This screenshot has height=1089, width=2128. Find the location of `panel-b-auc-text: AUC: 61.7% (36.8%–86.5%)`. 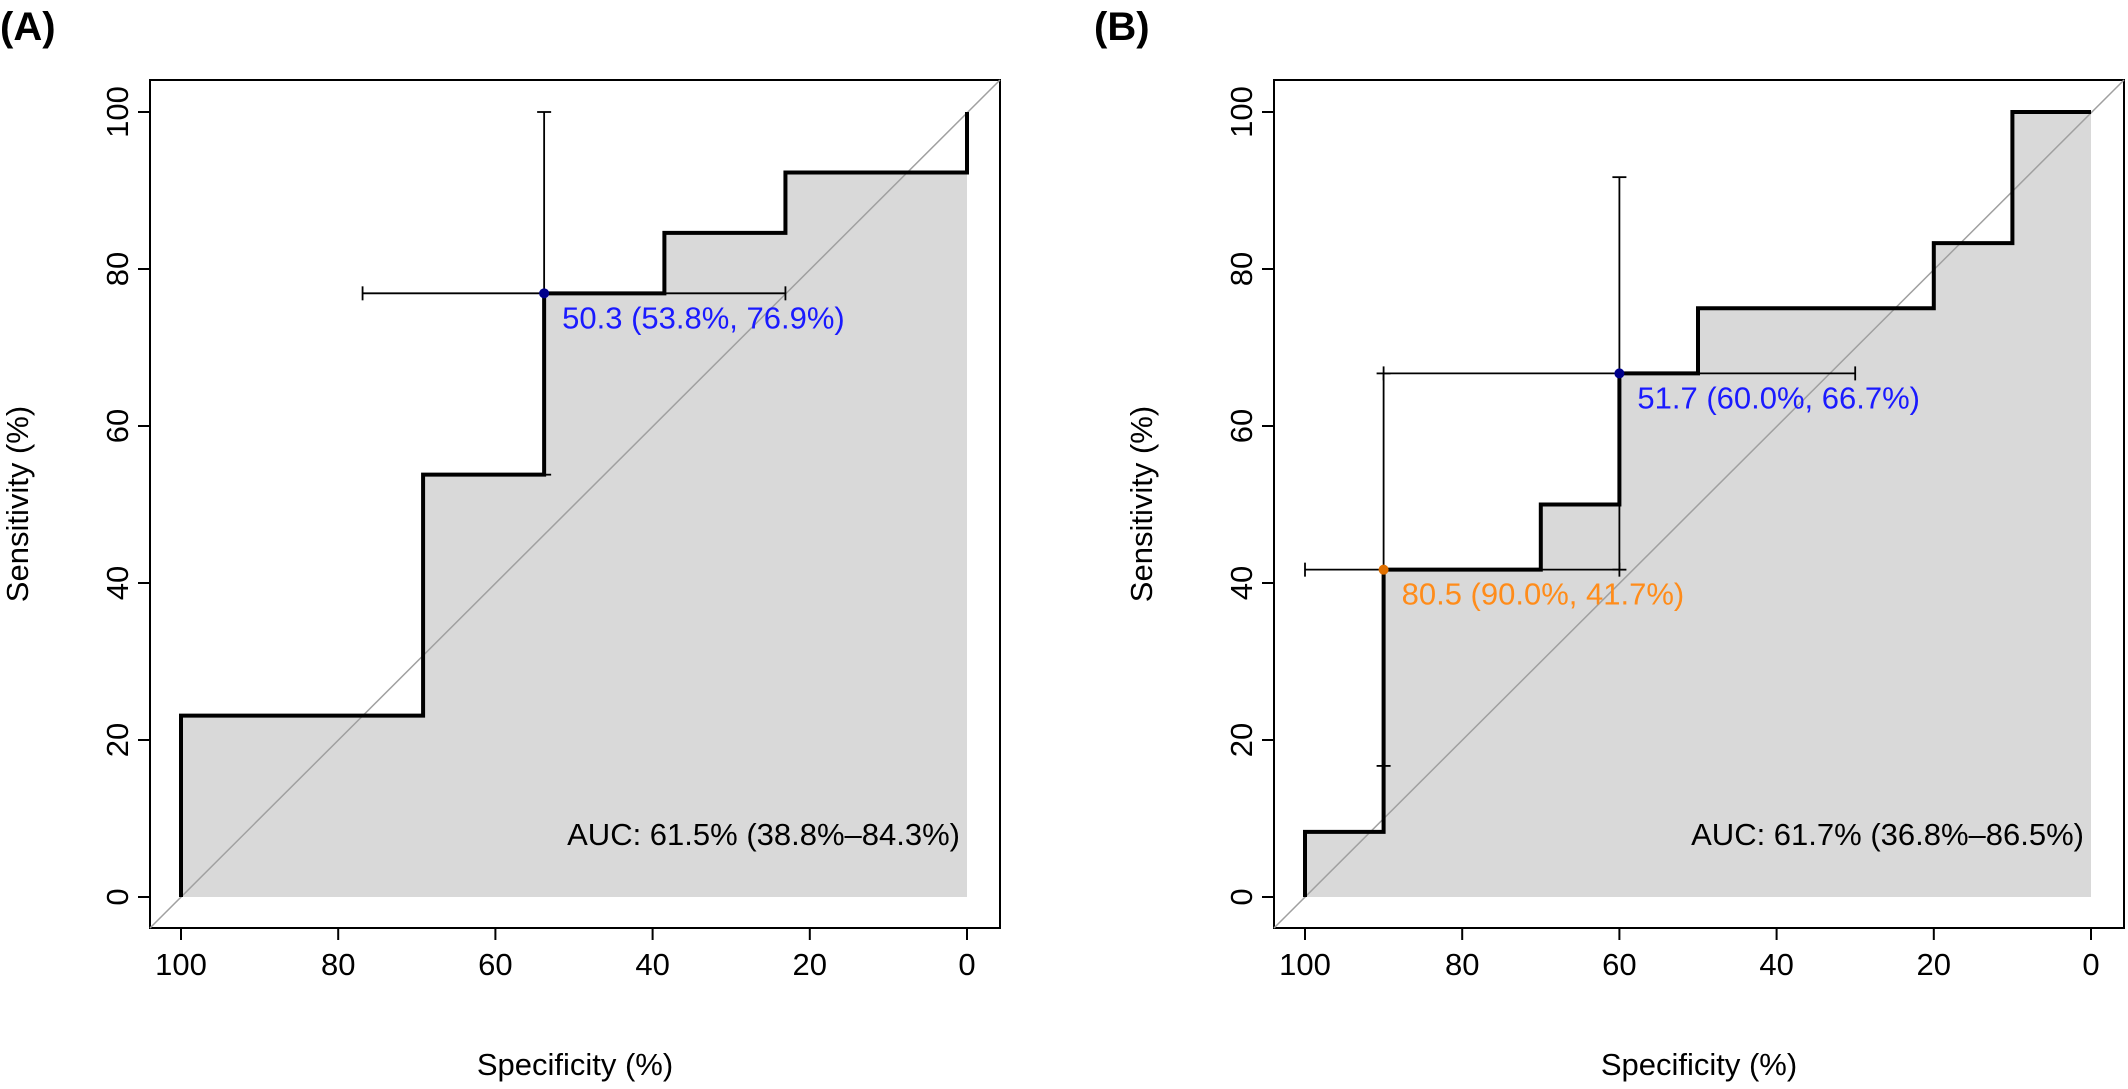

panel-b-auc-text: AUC: 61.7% (36.8%–86.5%) is located at coordinates (1887, 834).